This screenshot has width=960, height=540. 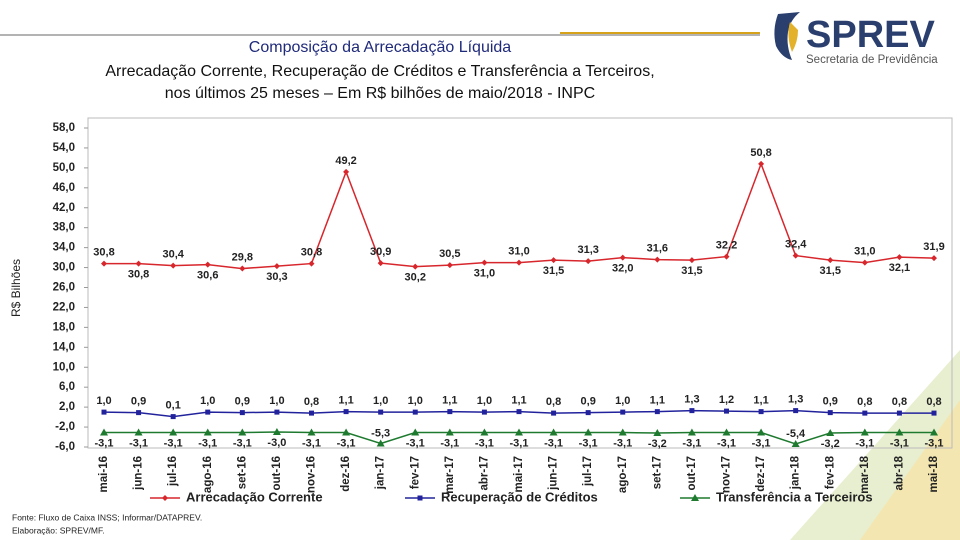 I want to click on x-tick-label: set-16, so click(x=242, y=472).